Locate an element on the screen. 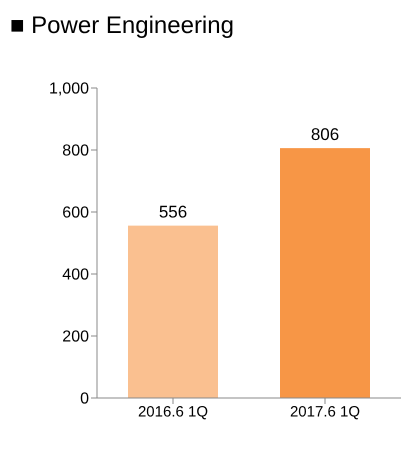 The width and height of the screenshot is (405, 455). y-tick-label: 400 is located at coordinates (76, 275).